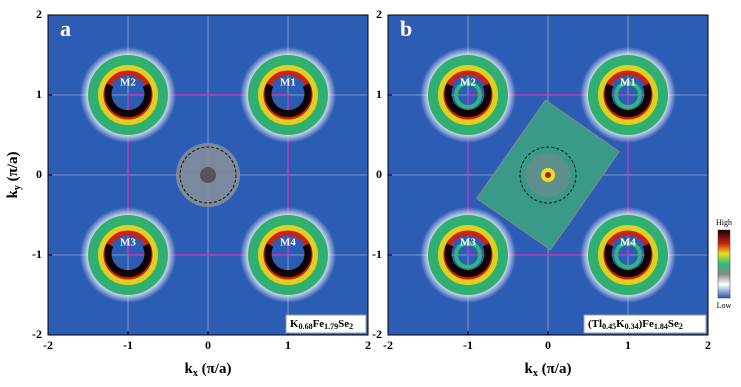 The height and width of the screenshot is (387, 741). Describe the element at coordinates (17, 187) in the screenshot. I see `axis-label-sub: y` at that location.